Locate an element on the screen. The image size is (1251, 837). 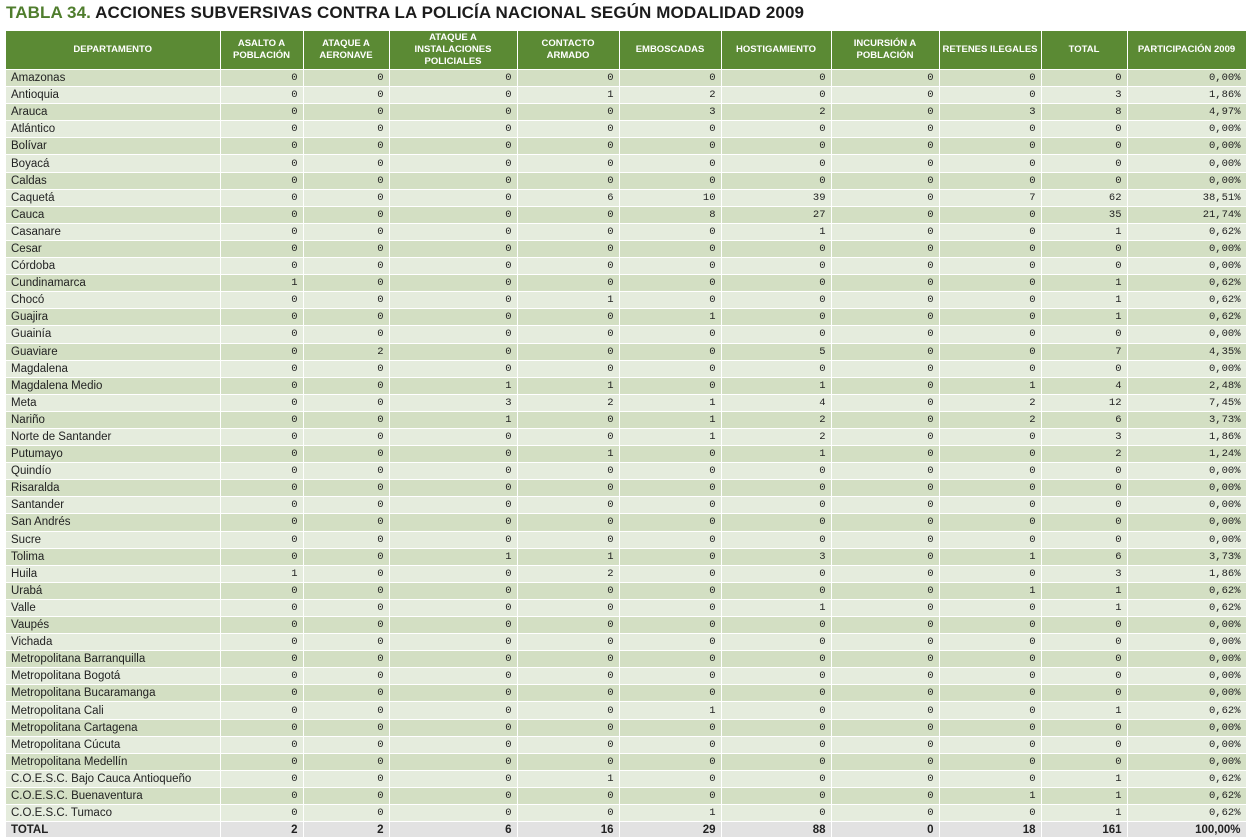
table-number: TABLA 34. is located at coordinates (48, 12).